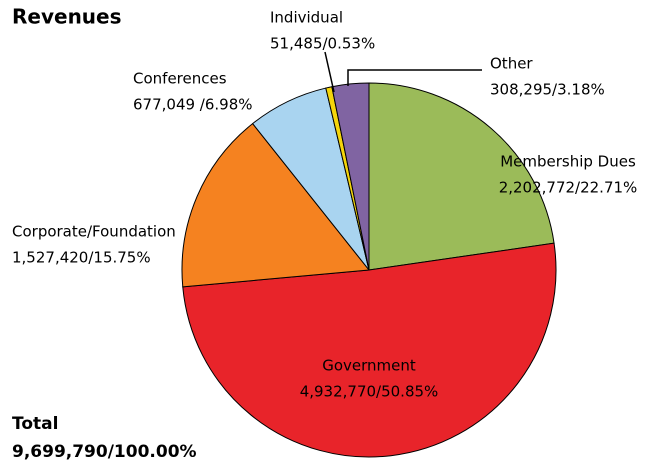  What do you see at coordinates (193, 105) in the screenshot?
I see `slice-value-label: 677,049 /6.98%` at bounding box center [193, 105].